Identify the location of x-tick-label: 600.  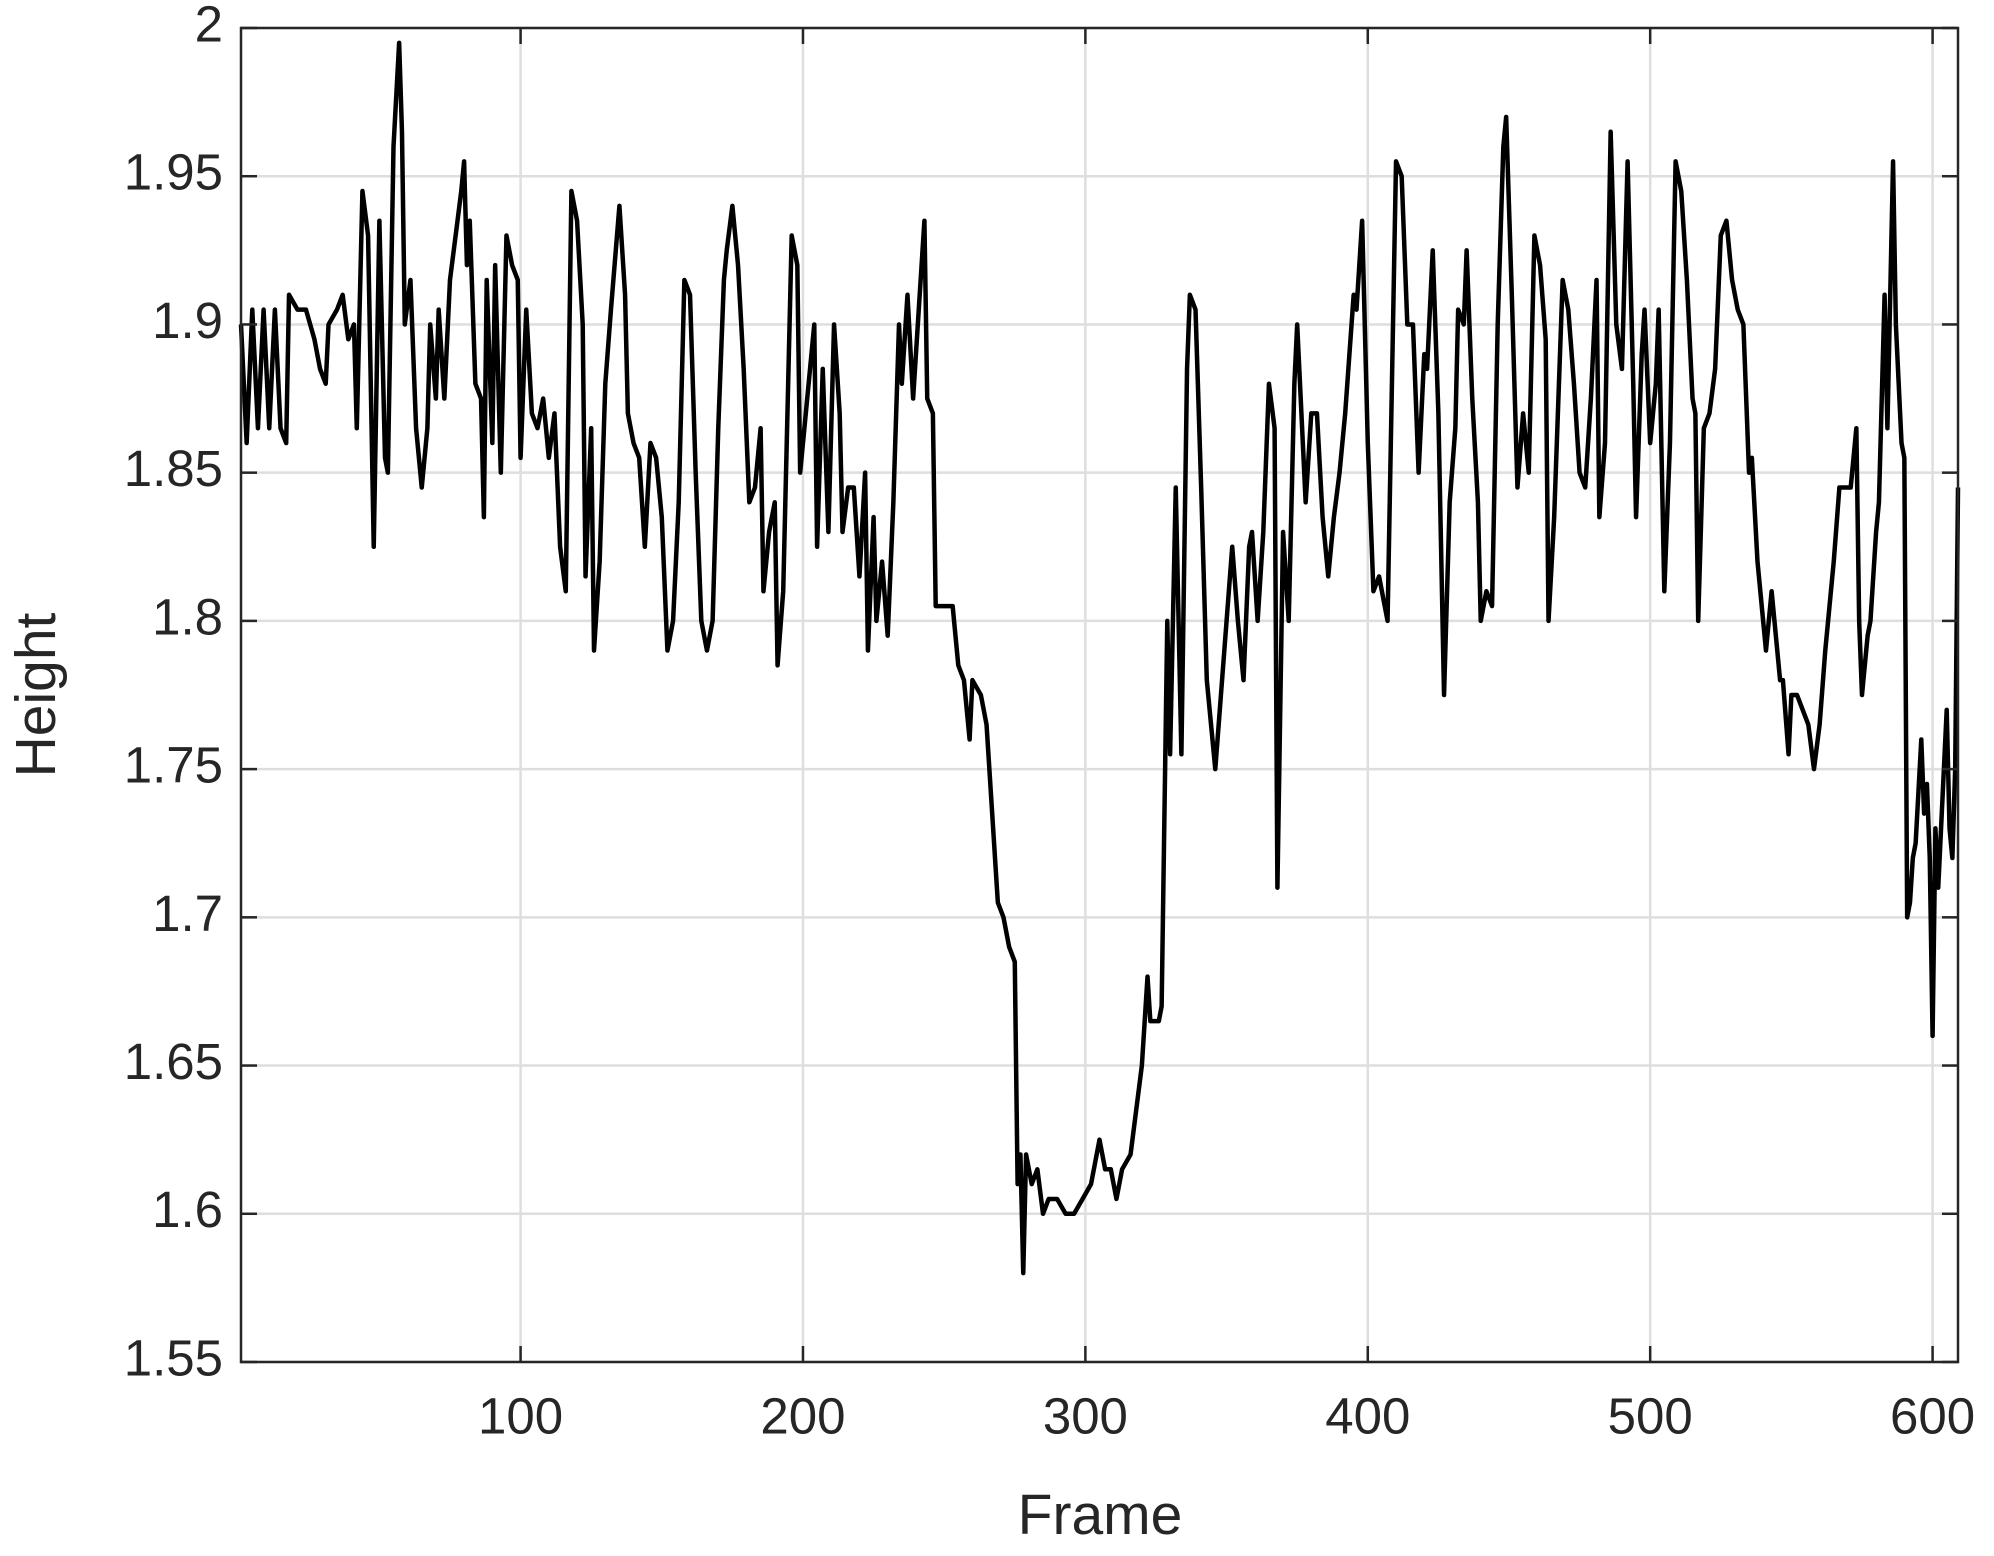
(1932, 1415).